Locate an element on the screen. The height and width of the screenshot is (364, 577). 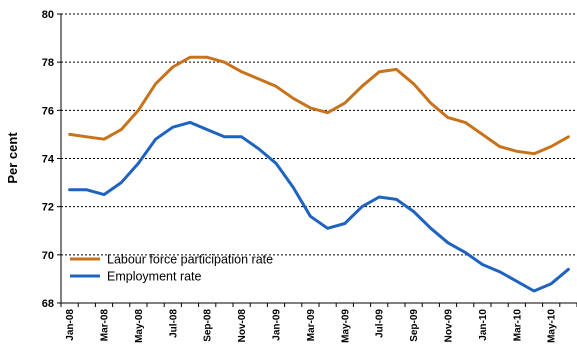
y-tick-label: 72 is located at coordinates (48, 208).